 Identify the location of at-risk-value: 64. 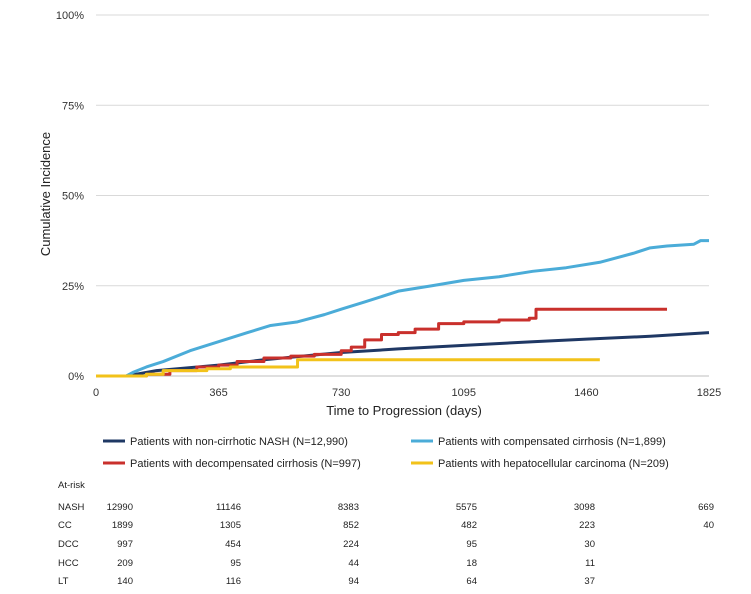
(471, 581).